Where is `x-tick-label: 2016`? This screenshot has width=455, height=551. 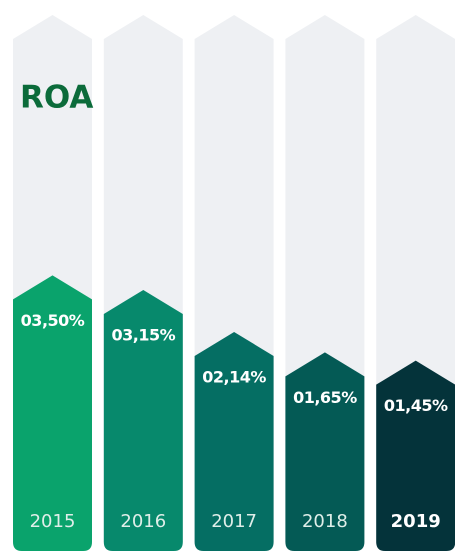
x-tick-label: 2016 is located at coordinates (143, 521).